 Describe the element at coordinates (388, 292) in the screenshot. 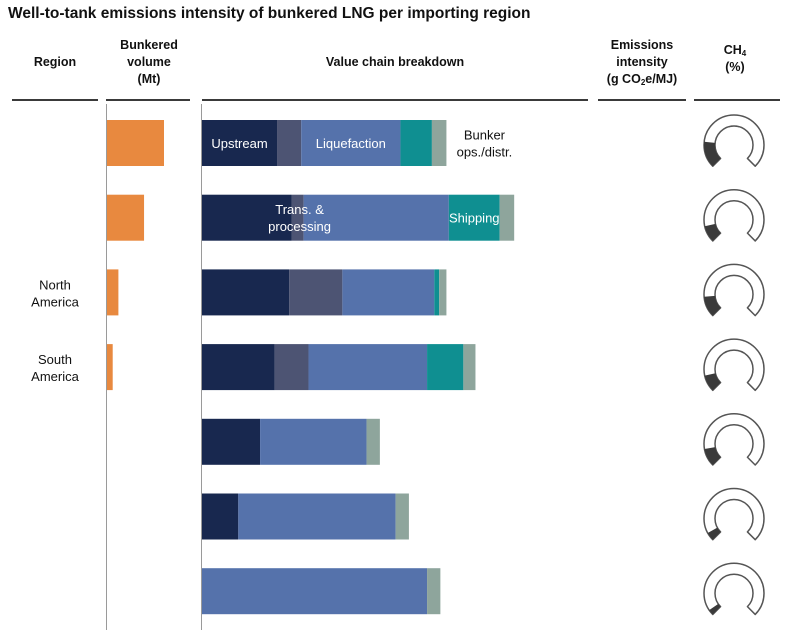

I see `segment-liquefaction-north-america` at that location.